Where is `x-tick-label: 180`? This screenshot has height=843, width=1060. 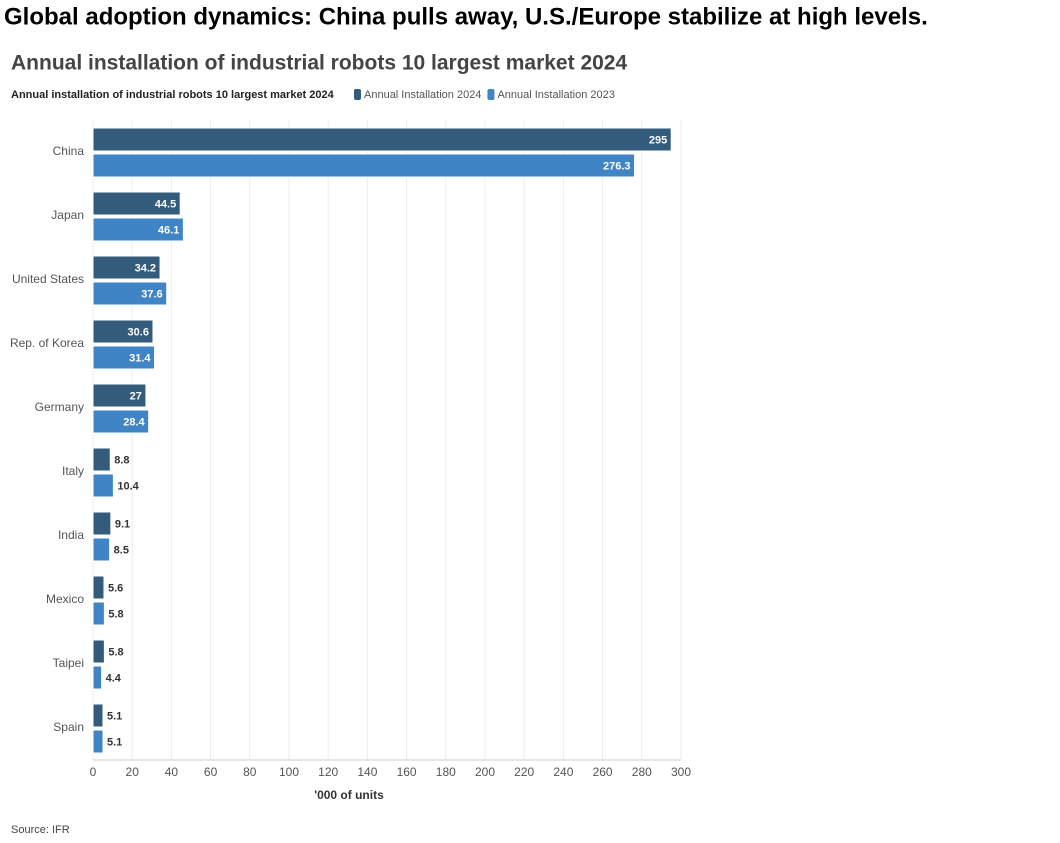
x-tick-label: 180 is located at coordinates (446, 772).